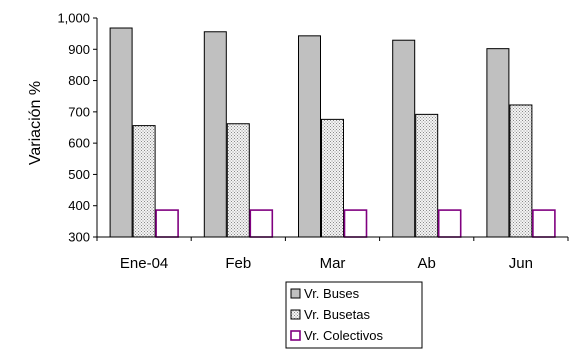 The width and height of the screenshot is (574, 350). What do you see at coordinates (79, 205) in the screenshot?
I see `y-tick-label: 400` at bounding box center [79, 205].